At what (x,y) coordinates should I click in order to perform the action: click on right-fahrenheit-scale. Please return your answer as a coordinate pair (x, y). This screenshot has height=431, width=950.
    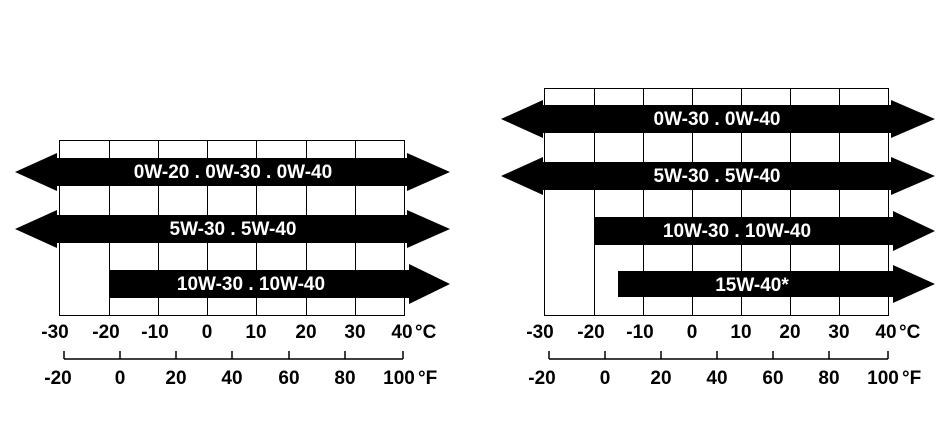
    Looking at the image, I should click on (718, 355).